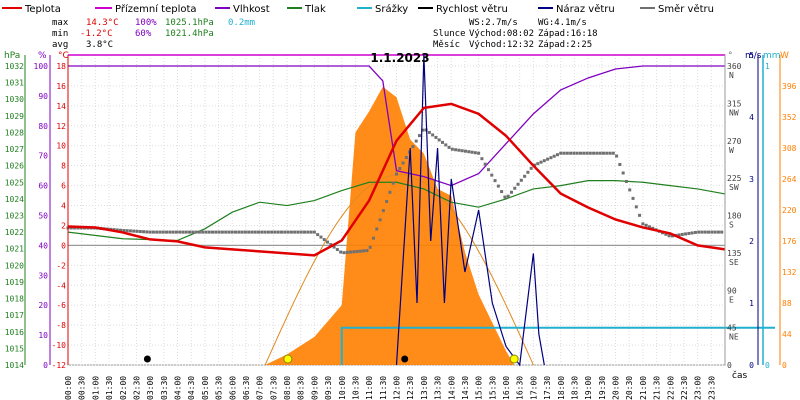 Image resolution: width=800 pixels, height=400 pixels. I want to click on rad-tick-label: 132, so click(789, 272).